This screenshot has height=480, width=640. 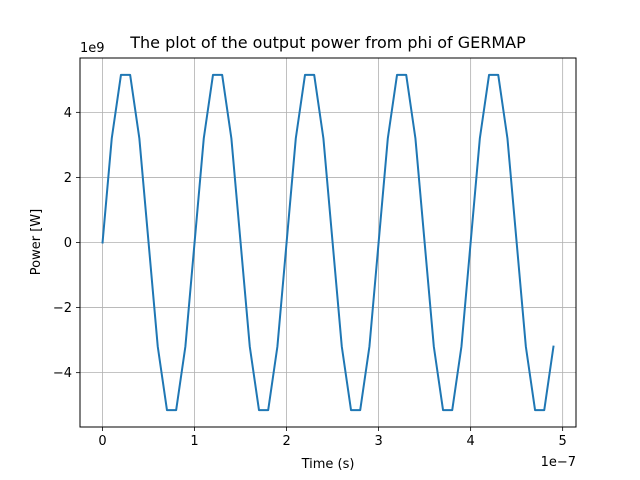 I want to click on y-axis-label: Power [W], so click(x=36, y=242).